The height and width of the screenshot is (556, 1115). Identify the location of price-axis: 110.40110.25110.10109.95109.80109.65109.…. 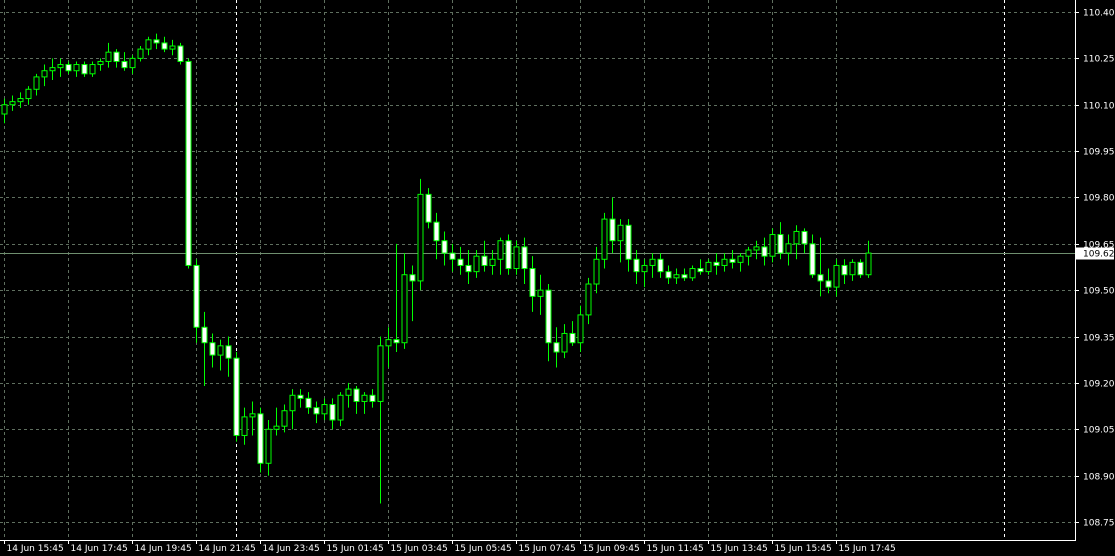
(1095, 269).